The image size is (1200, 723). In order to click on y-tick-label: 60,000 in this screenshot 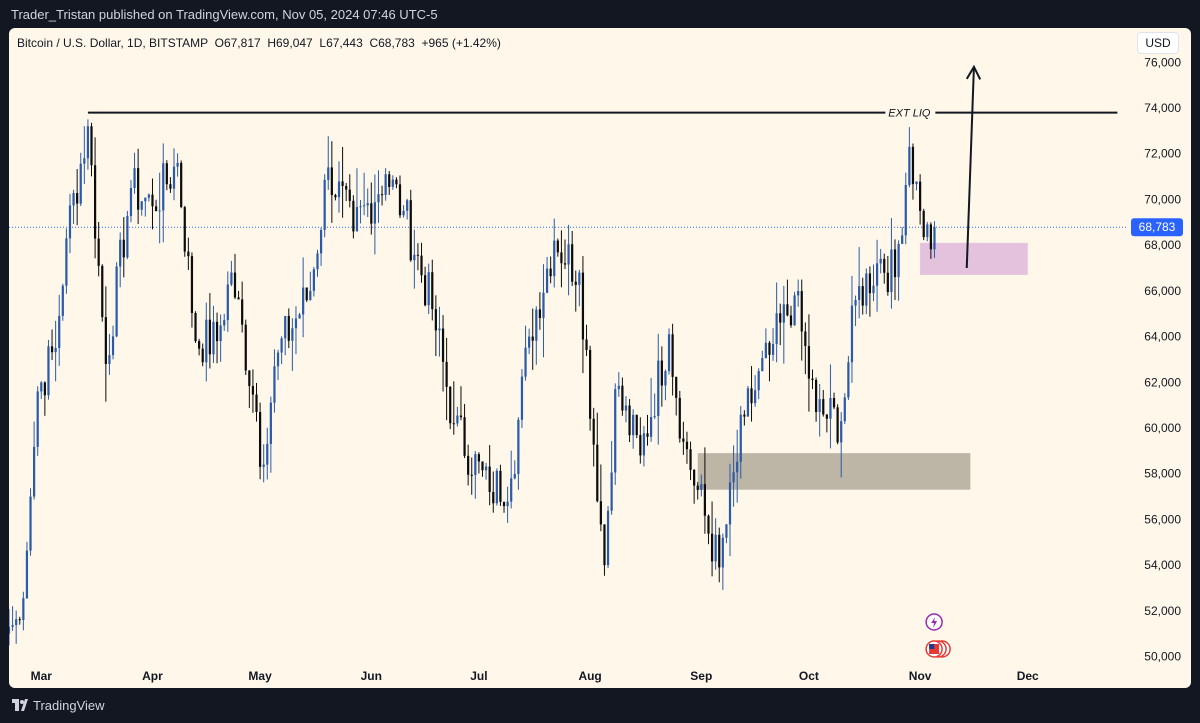, I will do `click(1162, 428)`.